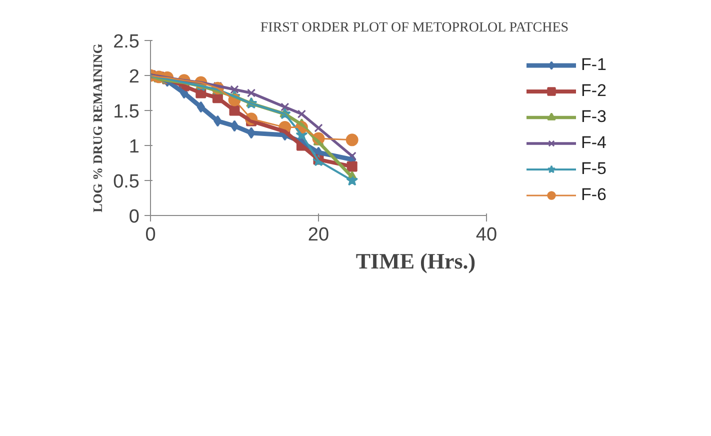  I want to click on x-tick-label: 0, so click(150, 235).